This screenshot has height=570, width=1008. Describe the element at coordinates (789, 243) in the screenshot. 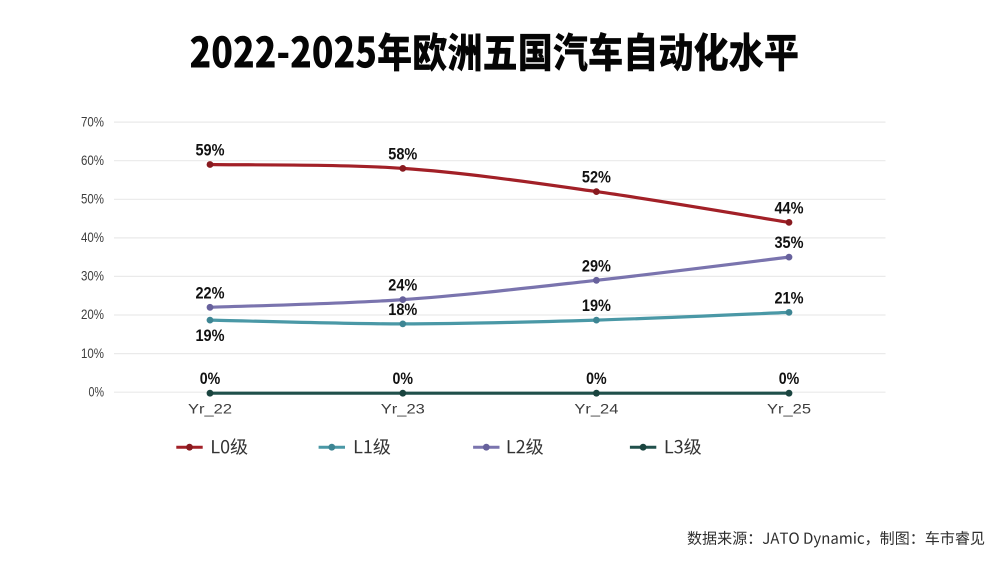

I see `svg-text: 35%` at that location.